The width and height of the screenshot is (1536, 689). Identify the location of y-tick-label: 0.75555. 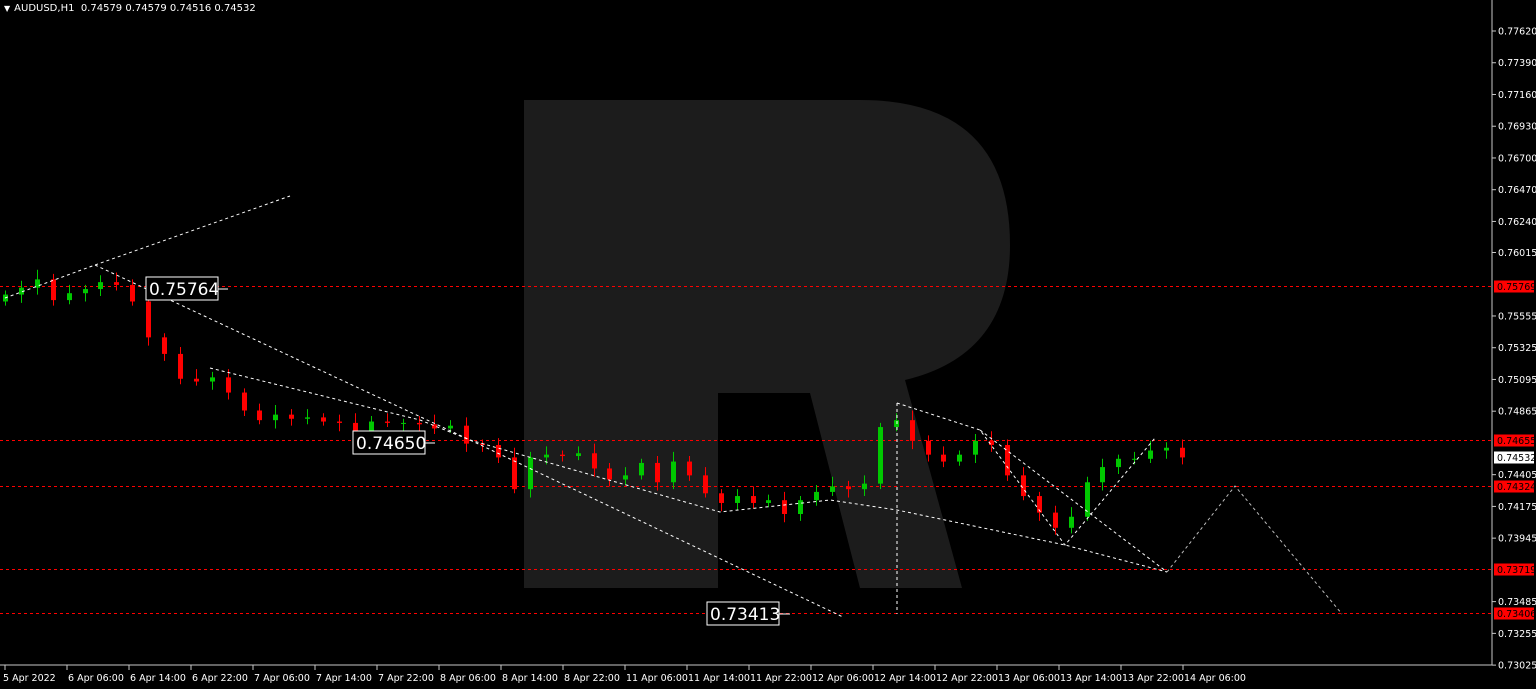
(1517, 316).